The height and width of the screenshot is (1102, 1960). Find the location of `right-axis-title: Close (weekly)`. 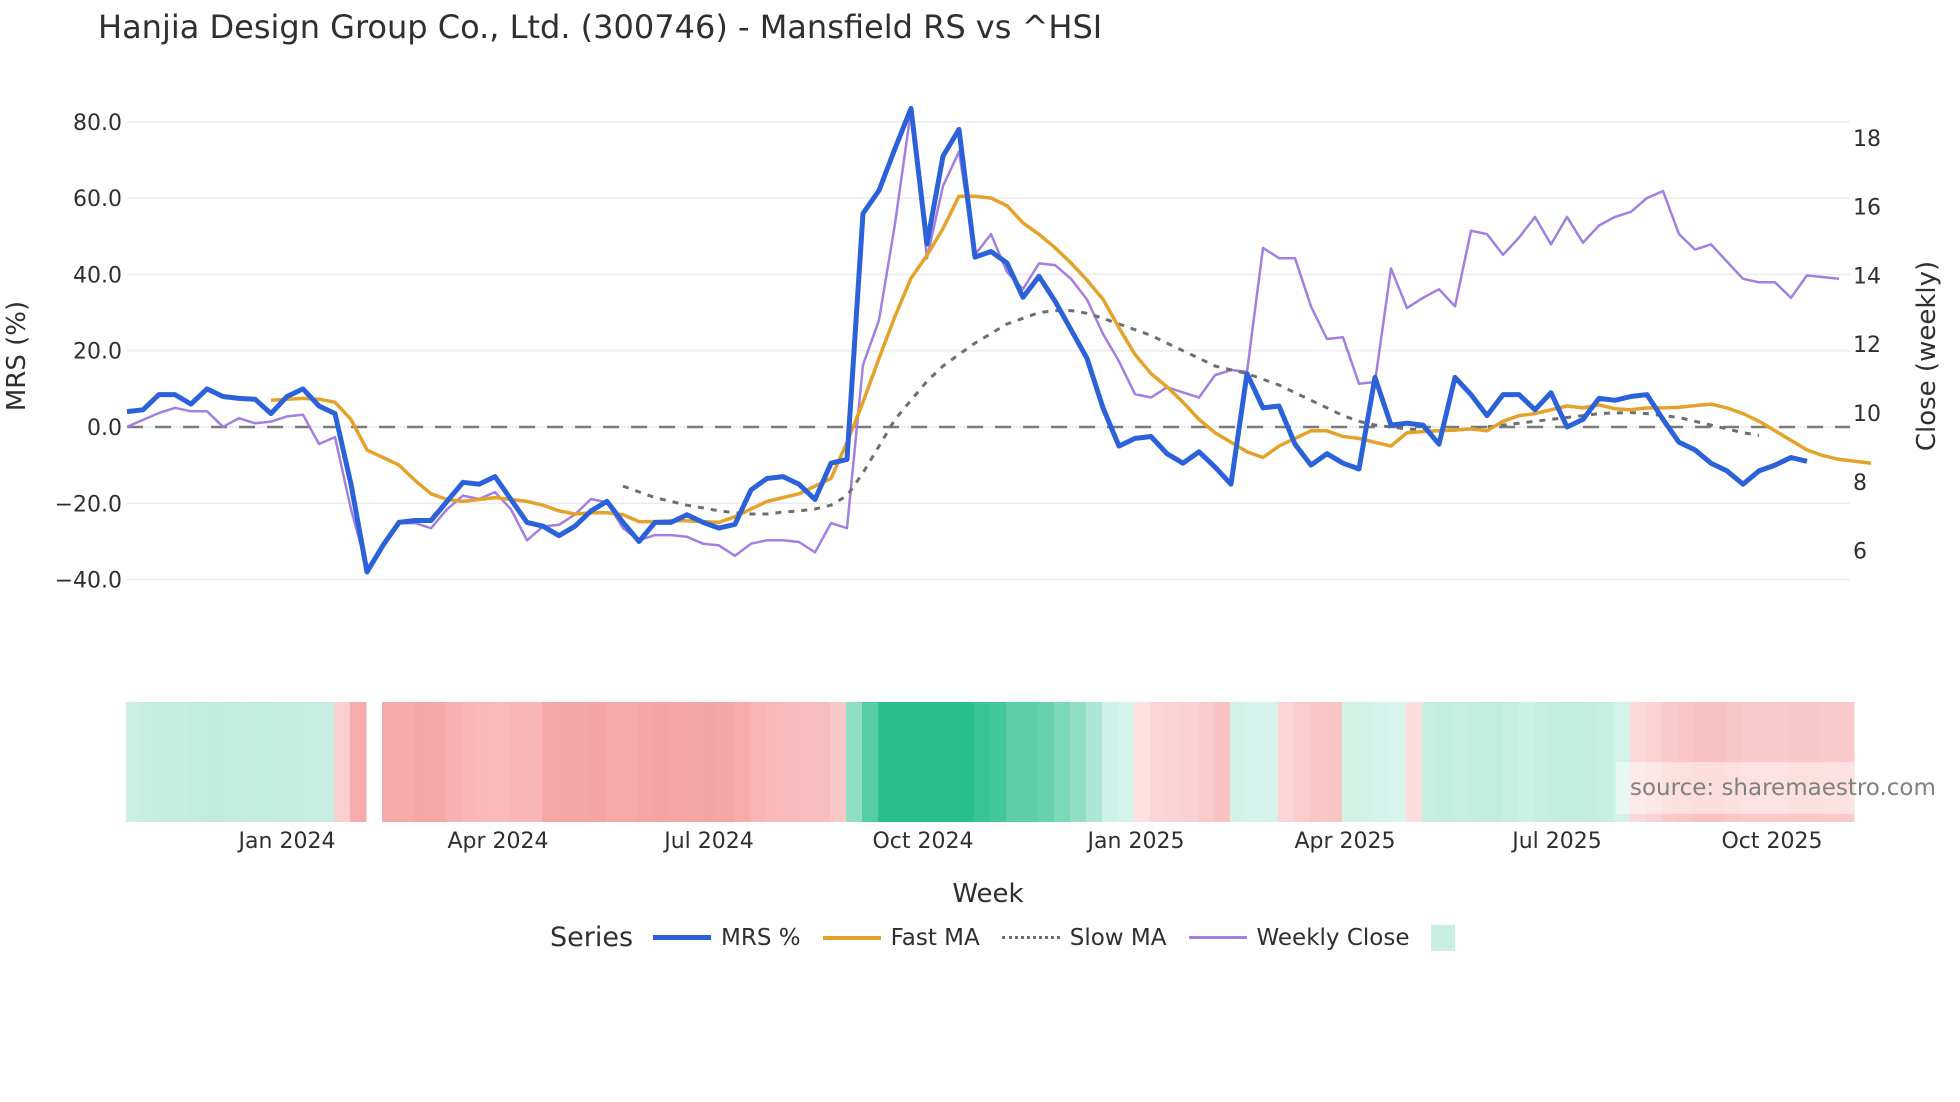

right-axis-title: Close (weekly) is located at coordinates (1927, 356).